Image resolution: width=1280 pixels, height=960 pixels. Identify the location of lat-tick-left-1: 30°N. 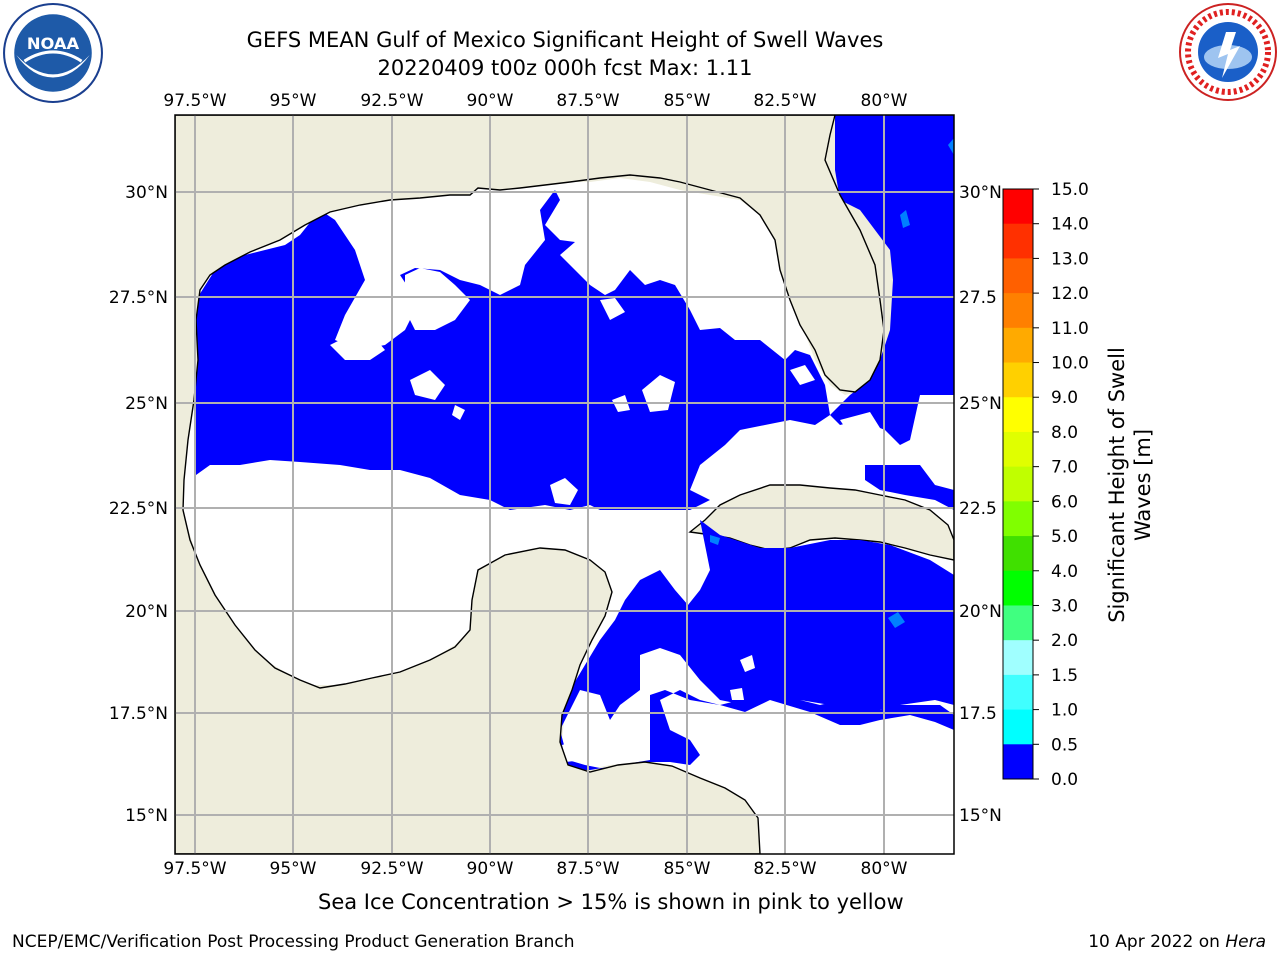
(146, 193).